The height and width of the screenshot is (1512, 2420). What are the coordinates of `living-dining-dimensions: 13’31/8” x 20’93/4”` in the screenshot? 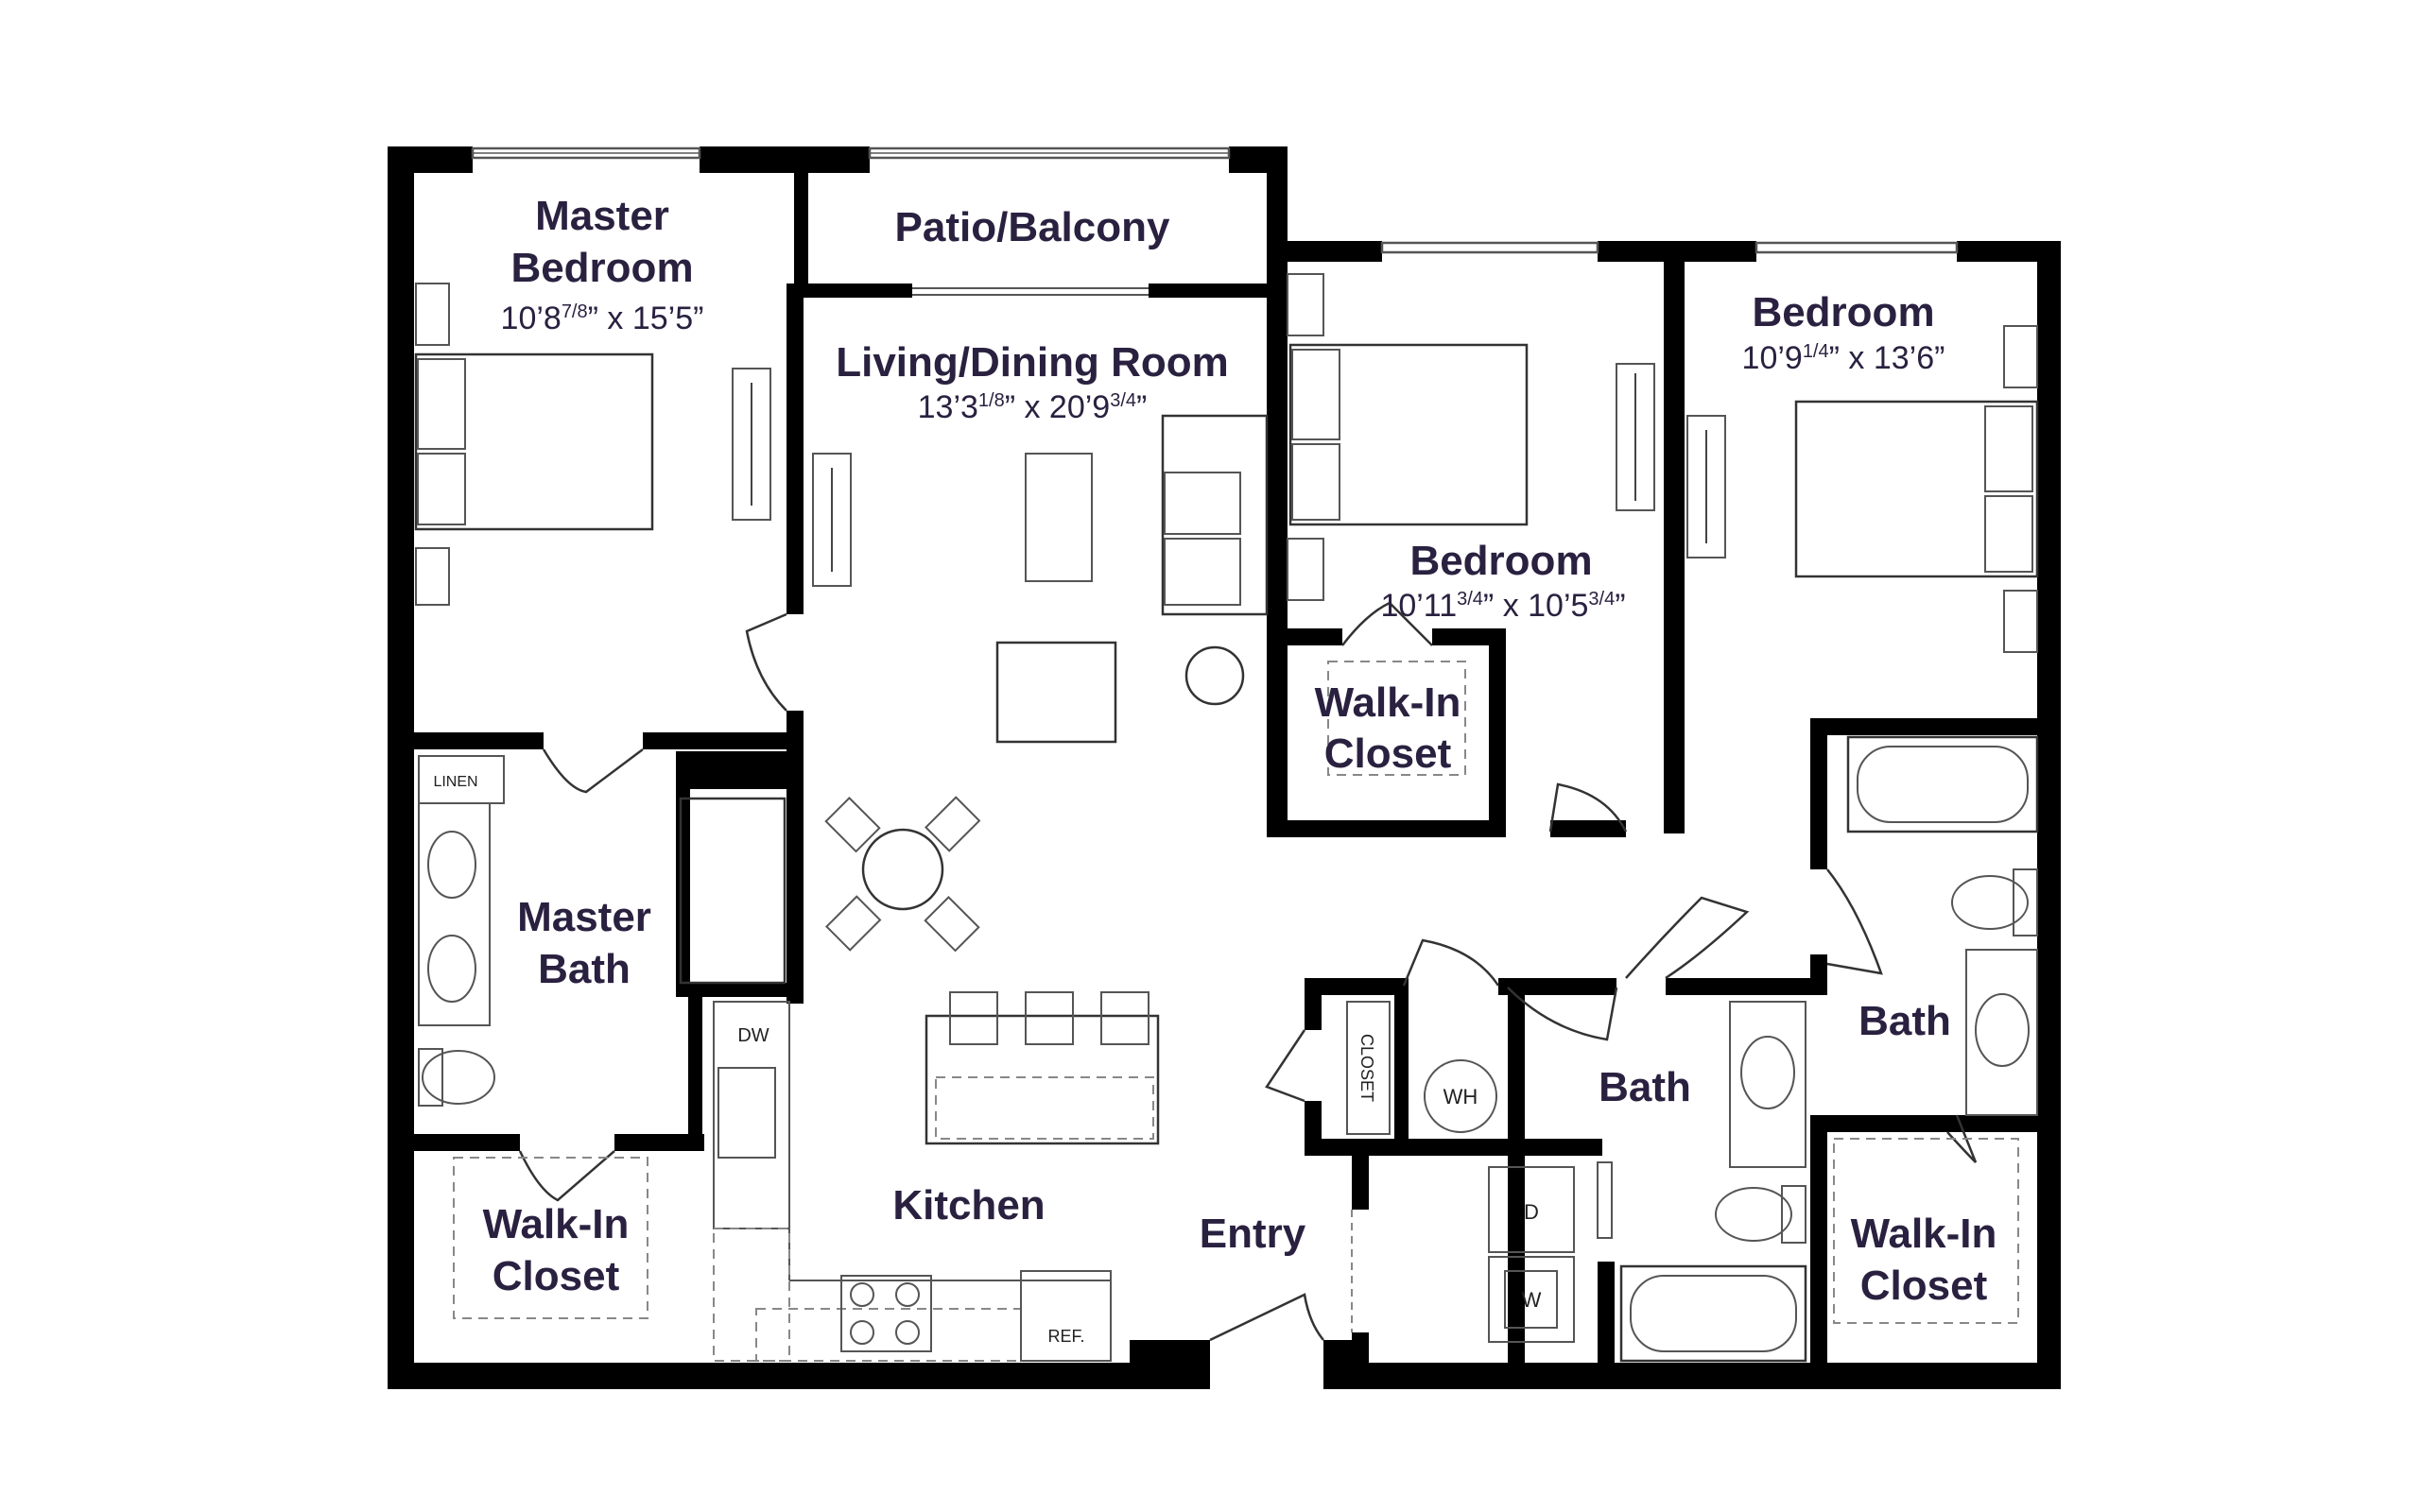 It's located at (1033, 407).